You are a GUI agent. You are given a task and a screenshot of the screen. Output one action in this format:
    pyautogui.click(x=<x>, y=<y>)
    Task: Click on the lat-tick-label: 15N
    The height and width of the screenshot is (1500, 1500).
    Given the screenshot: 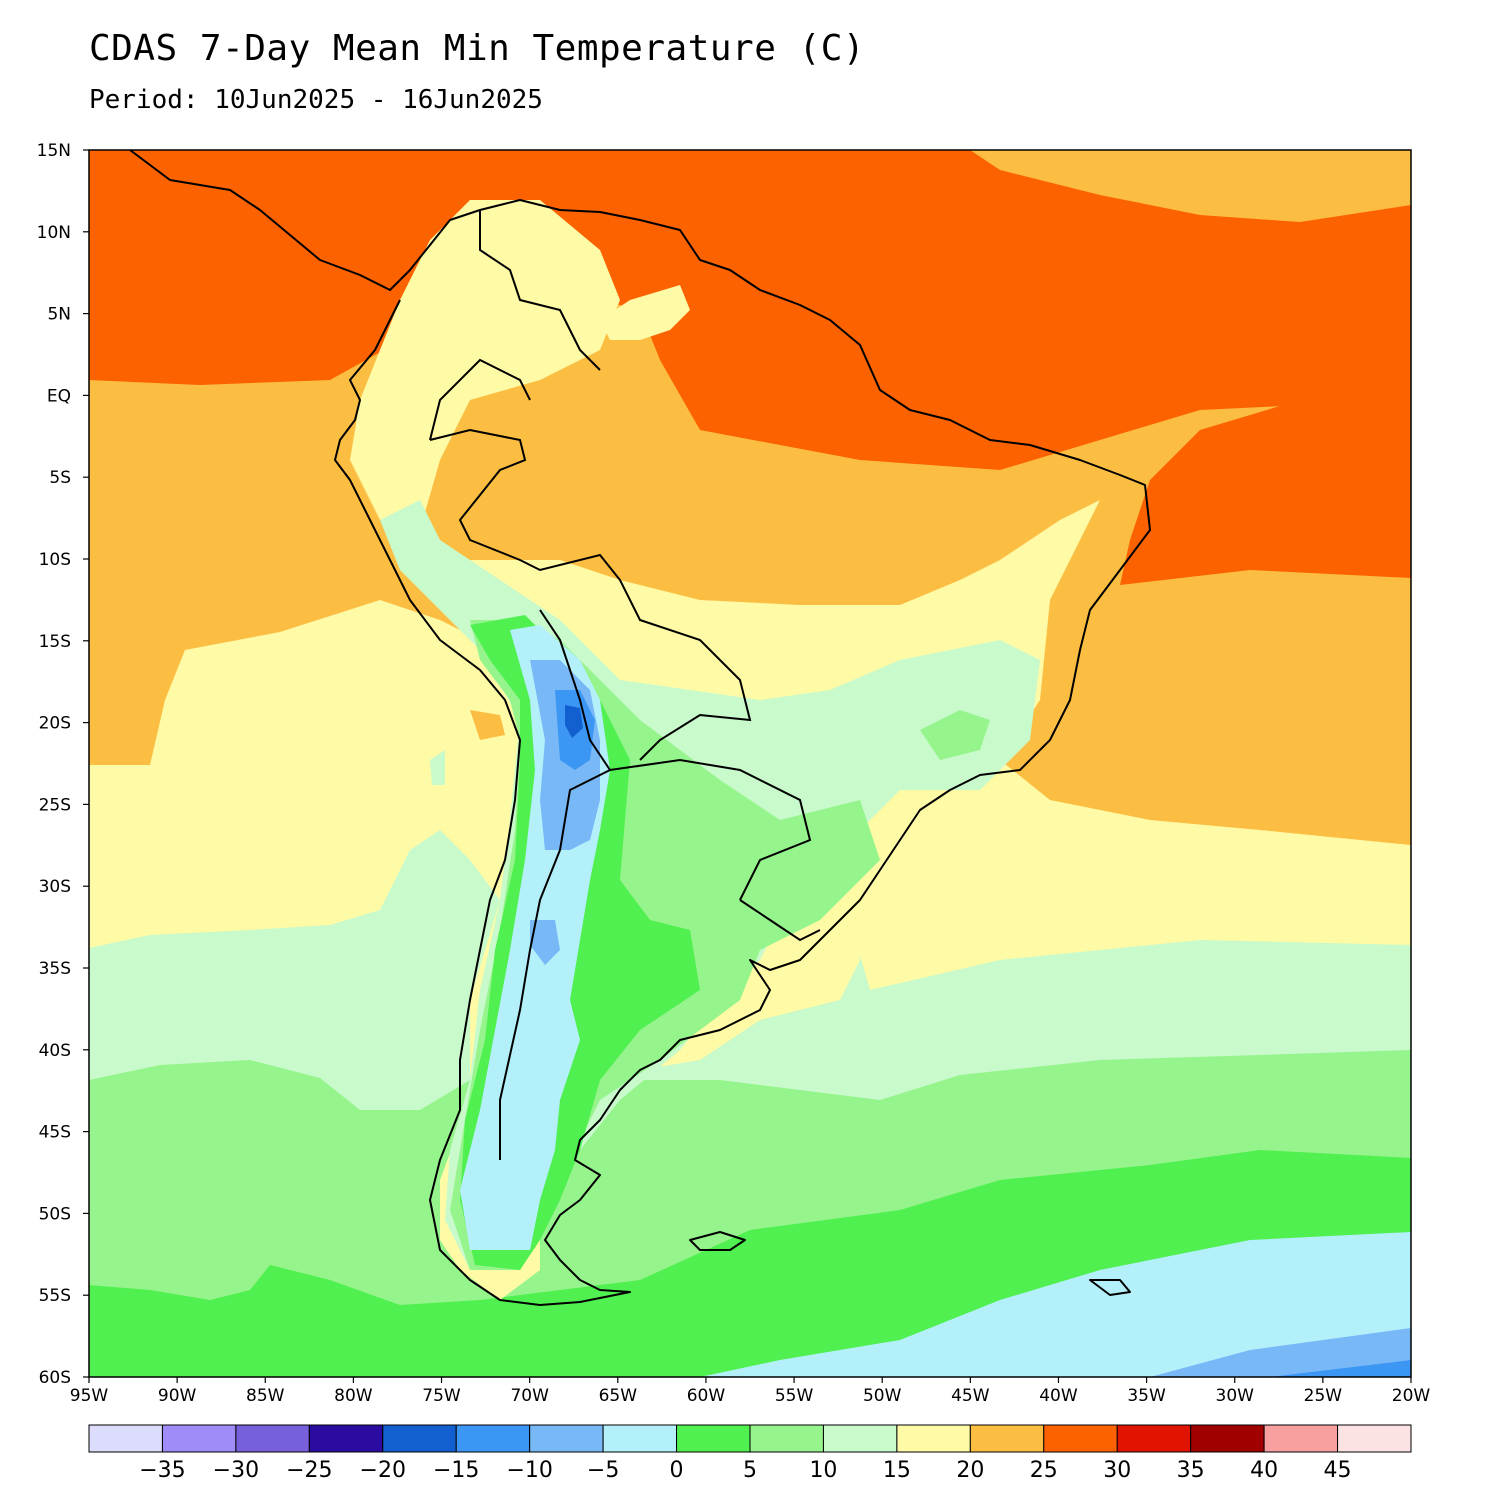 What is the action you would take?
    pyautogui.click(x=54, y=151)
    